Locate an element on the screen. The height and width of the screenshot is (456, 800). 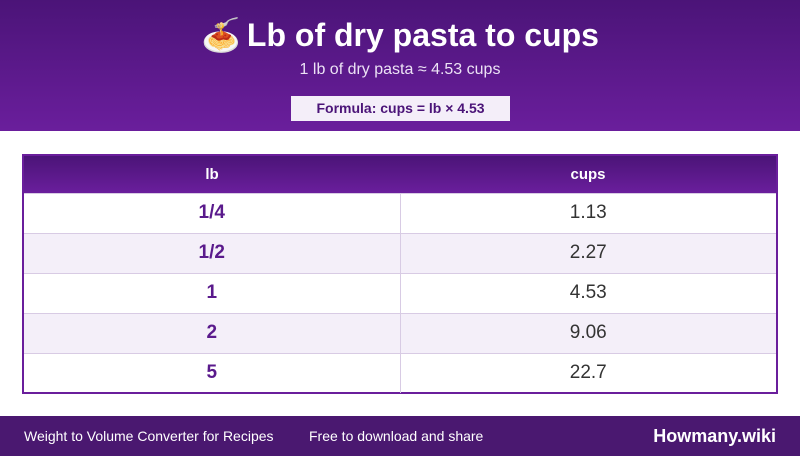
table-row: 5 22.7 is located at coordinates (400, 372).